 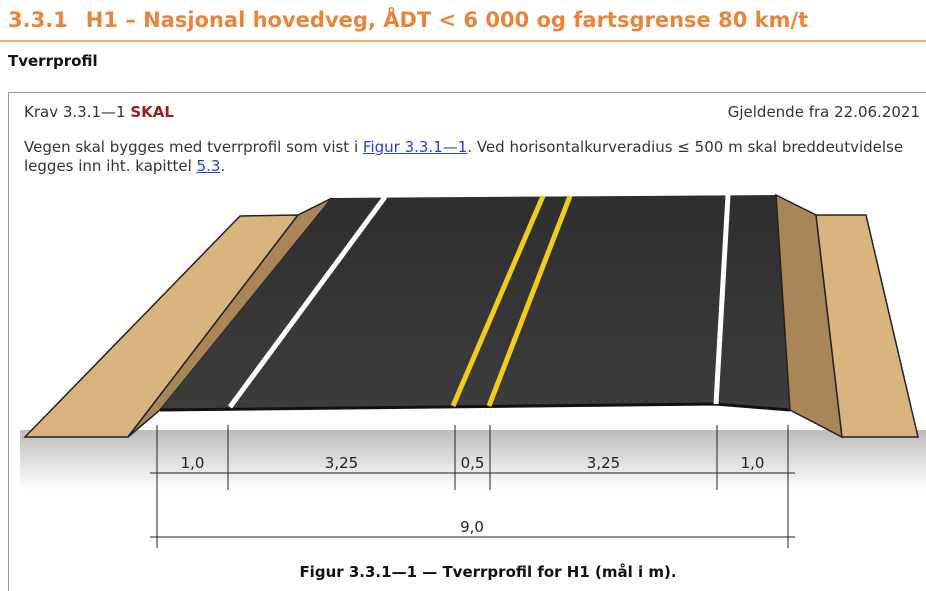 What do you see at coordinates (473, 463) in the screenshot?
I see `dimension-label: 0,5` at bounding box center [473, 463].